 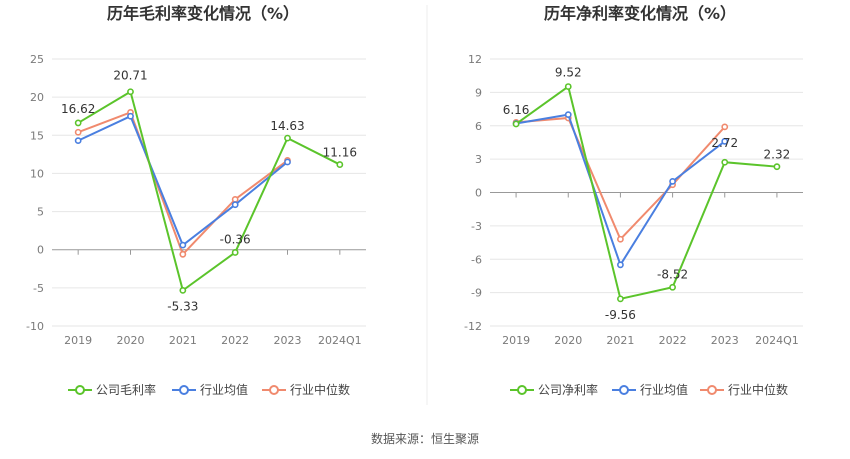 What do you see at coordinates (475, 59) in the screenshot?
I see `y-tick-label: 12` at bounding box center [475, 59].